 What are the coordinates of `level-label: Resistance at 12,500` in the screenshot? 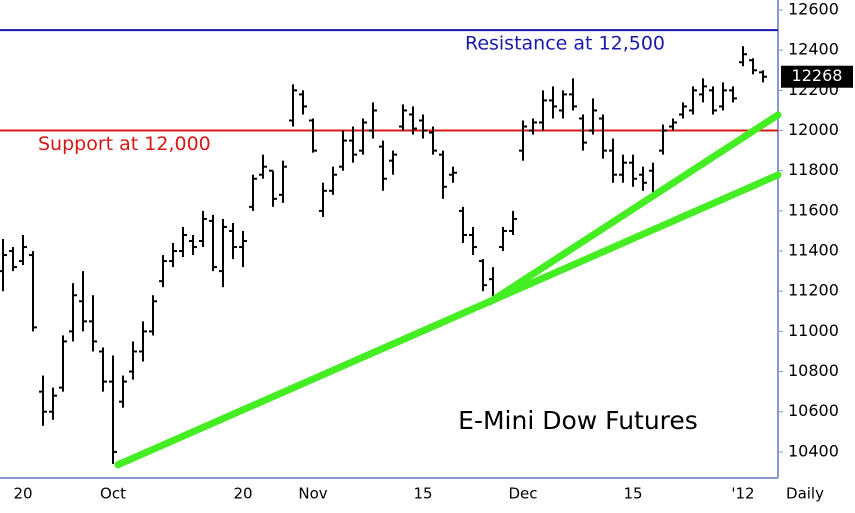 It's located at (565, 44).